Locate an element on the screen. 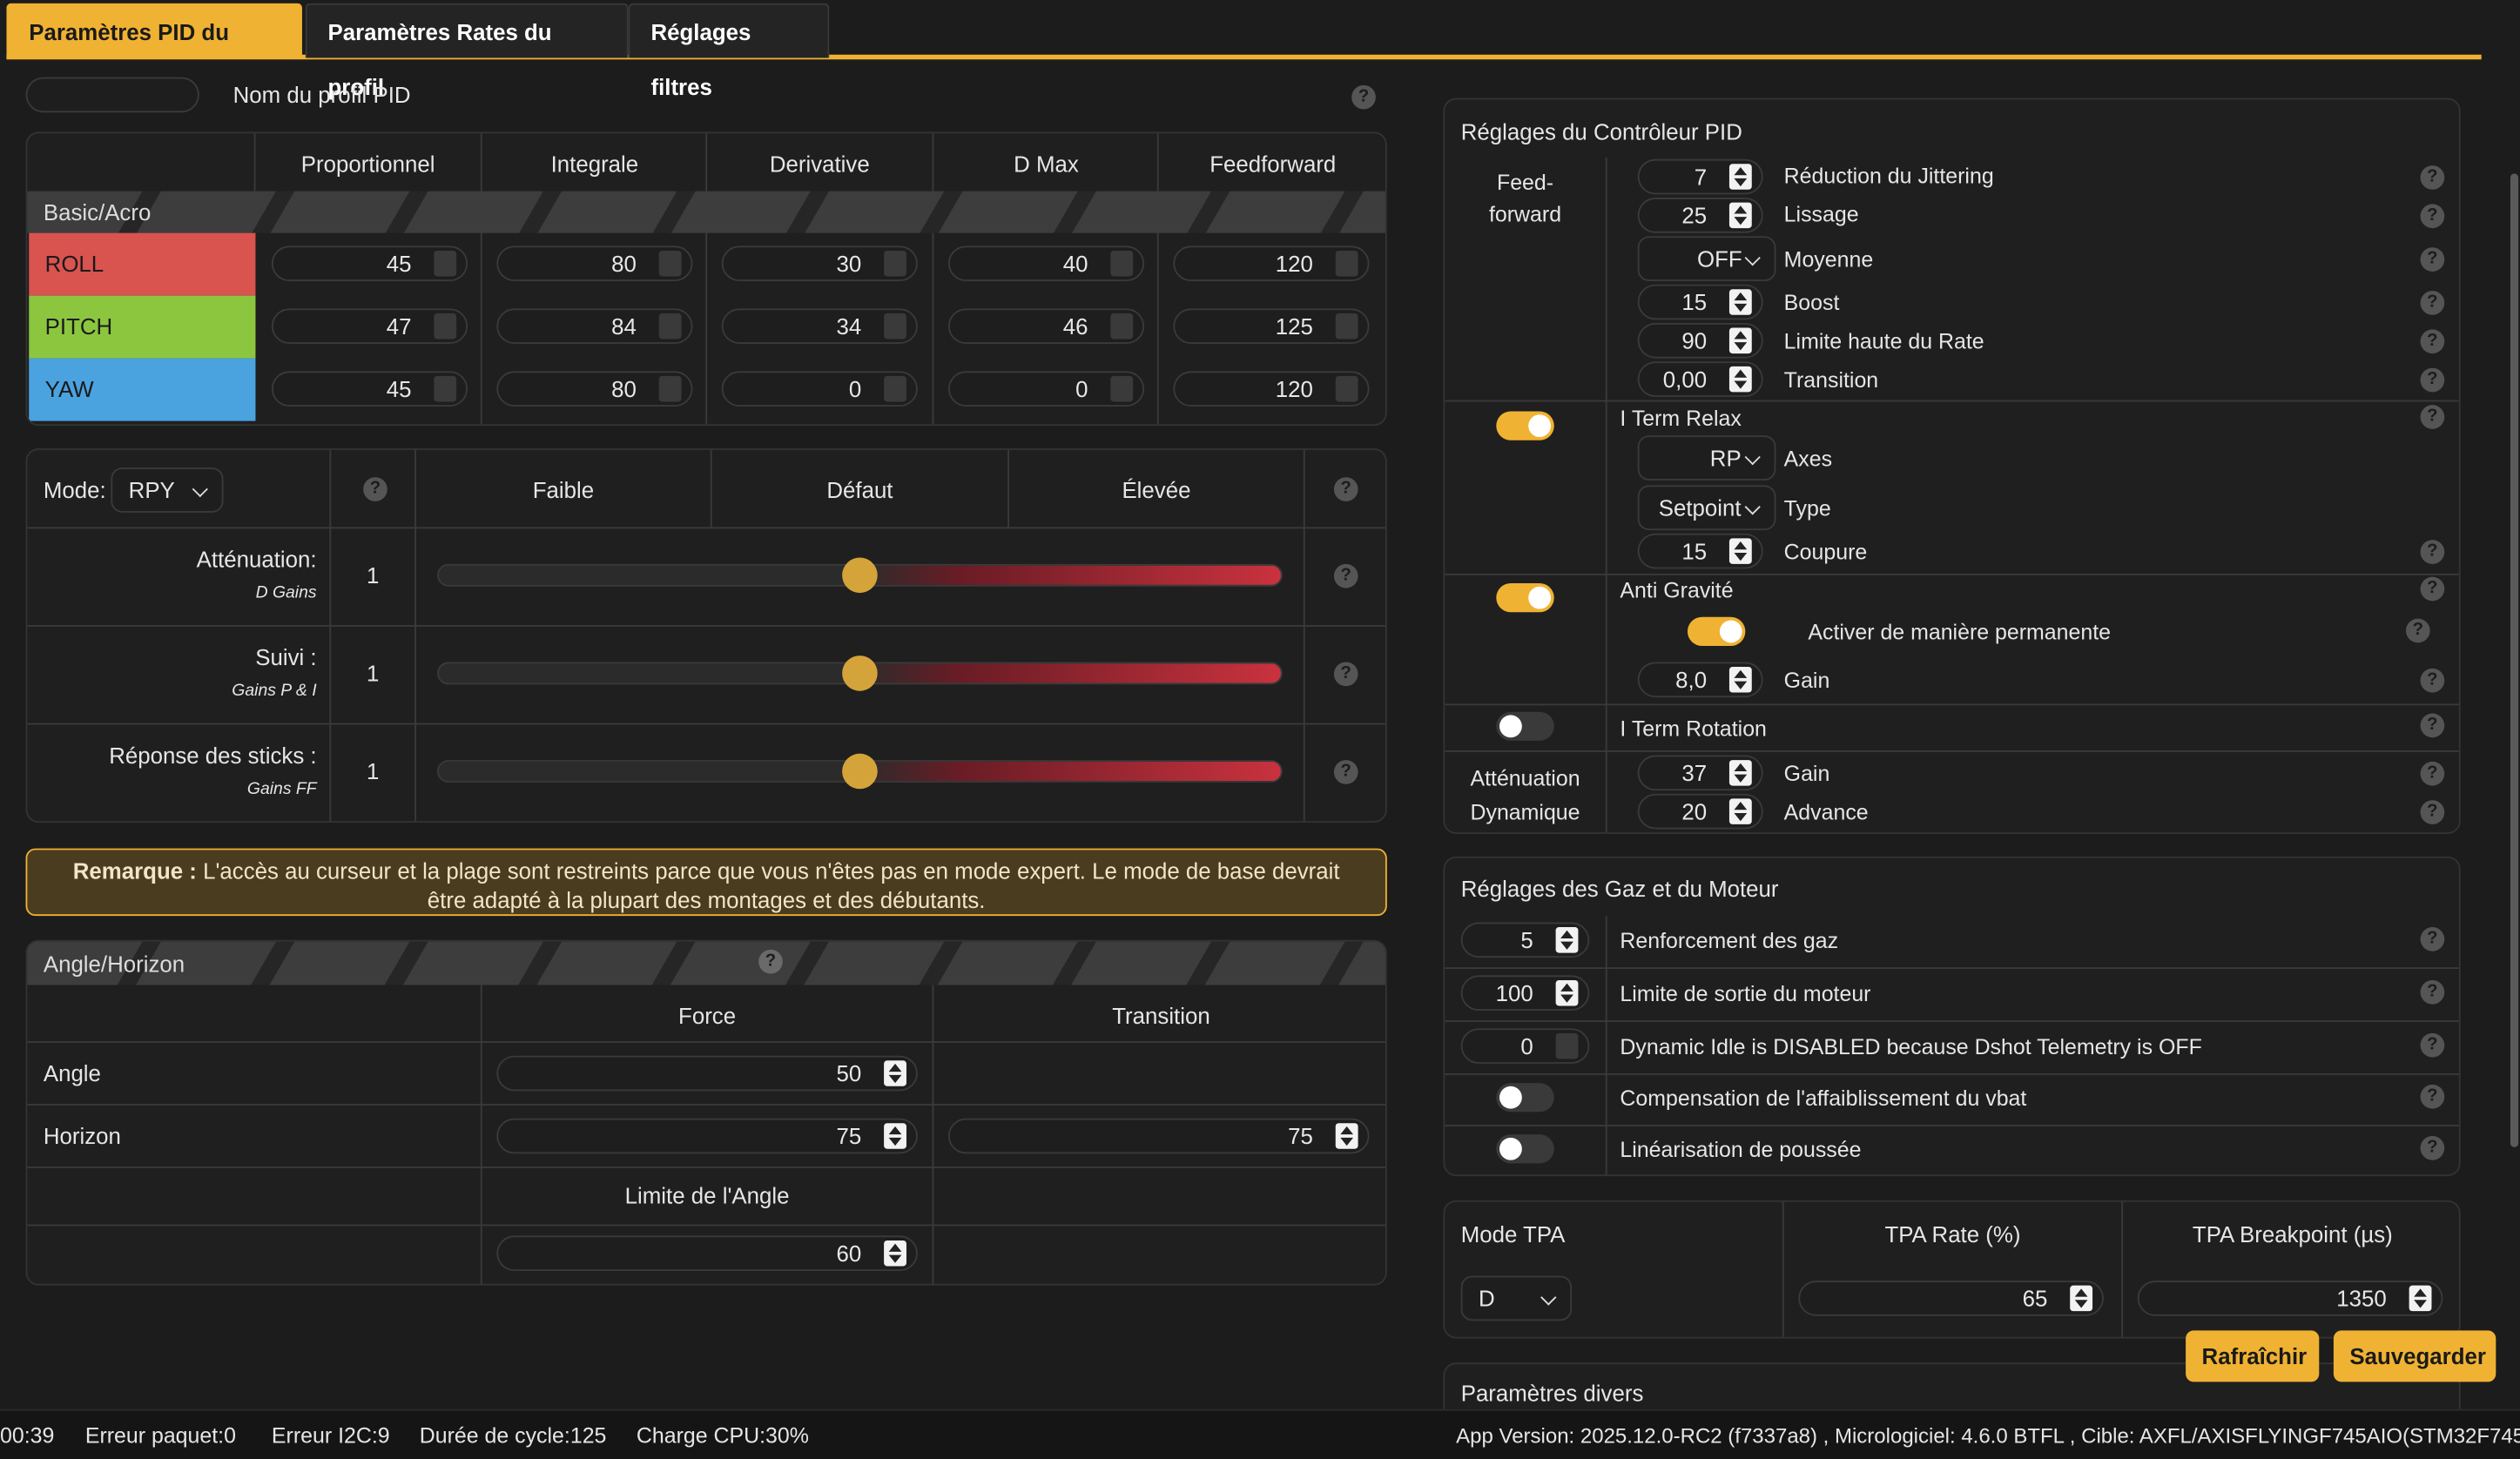 The image size is (2520, 1459). throttle-boost-input: 5 is located at coordinates (1525, 940).